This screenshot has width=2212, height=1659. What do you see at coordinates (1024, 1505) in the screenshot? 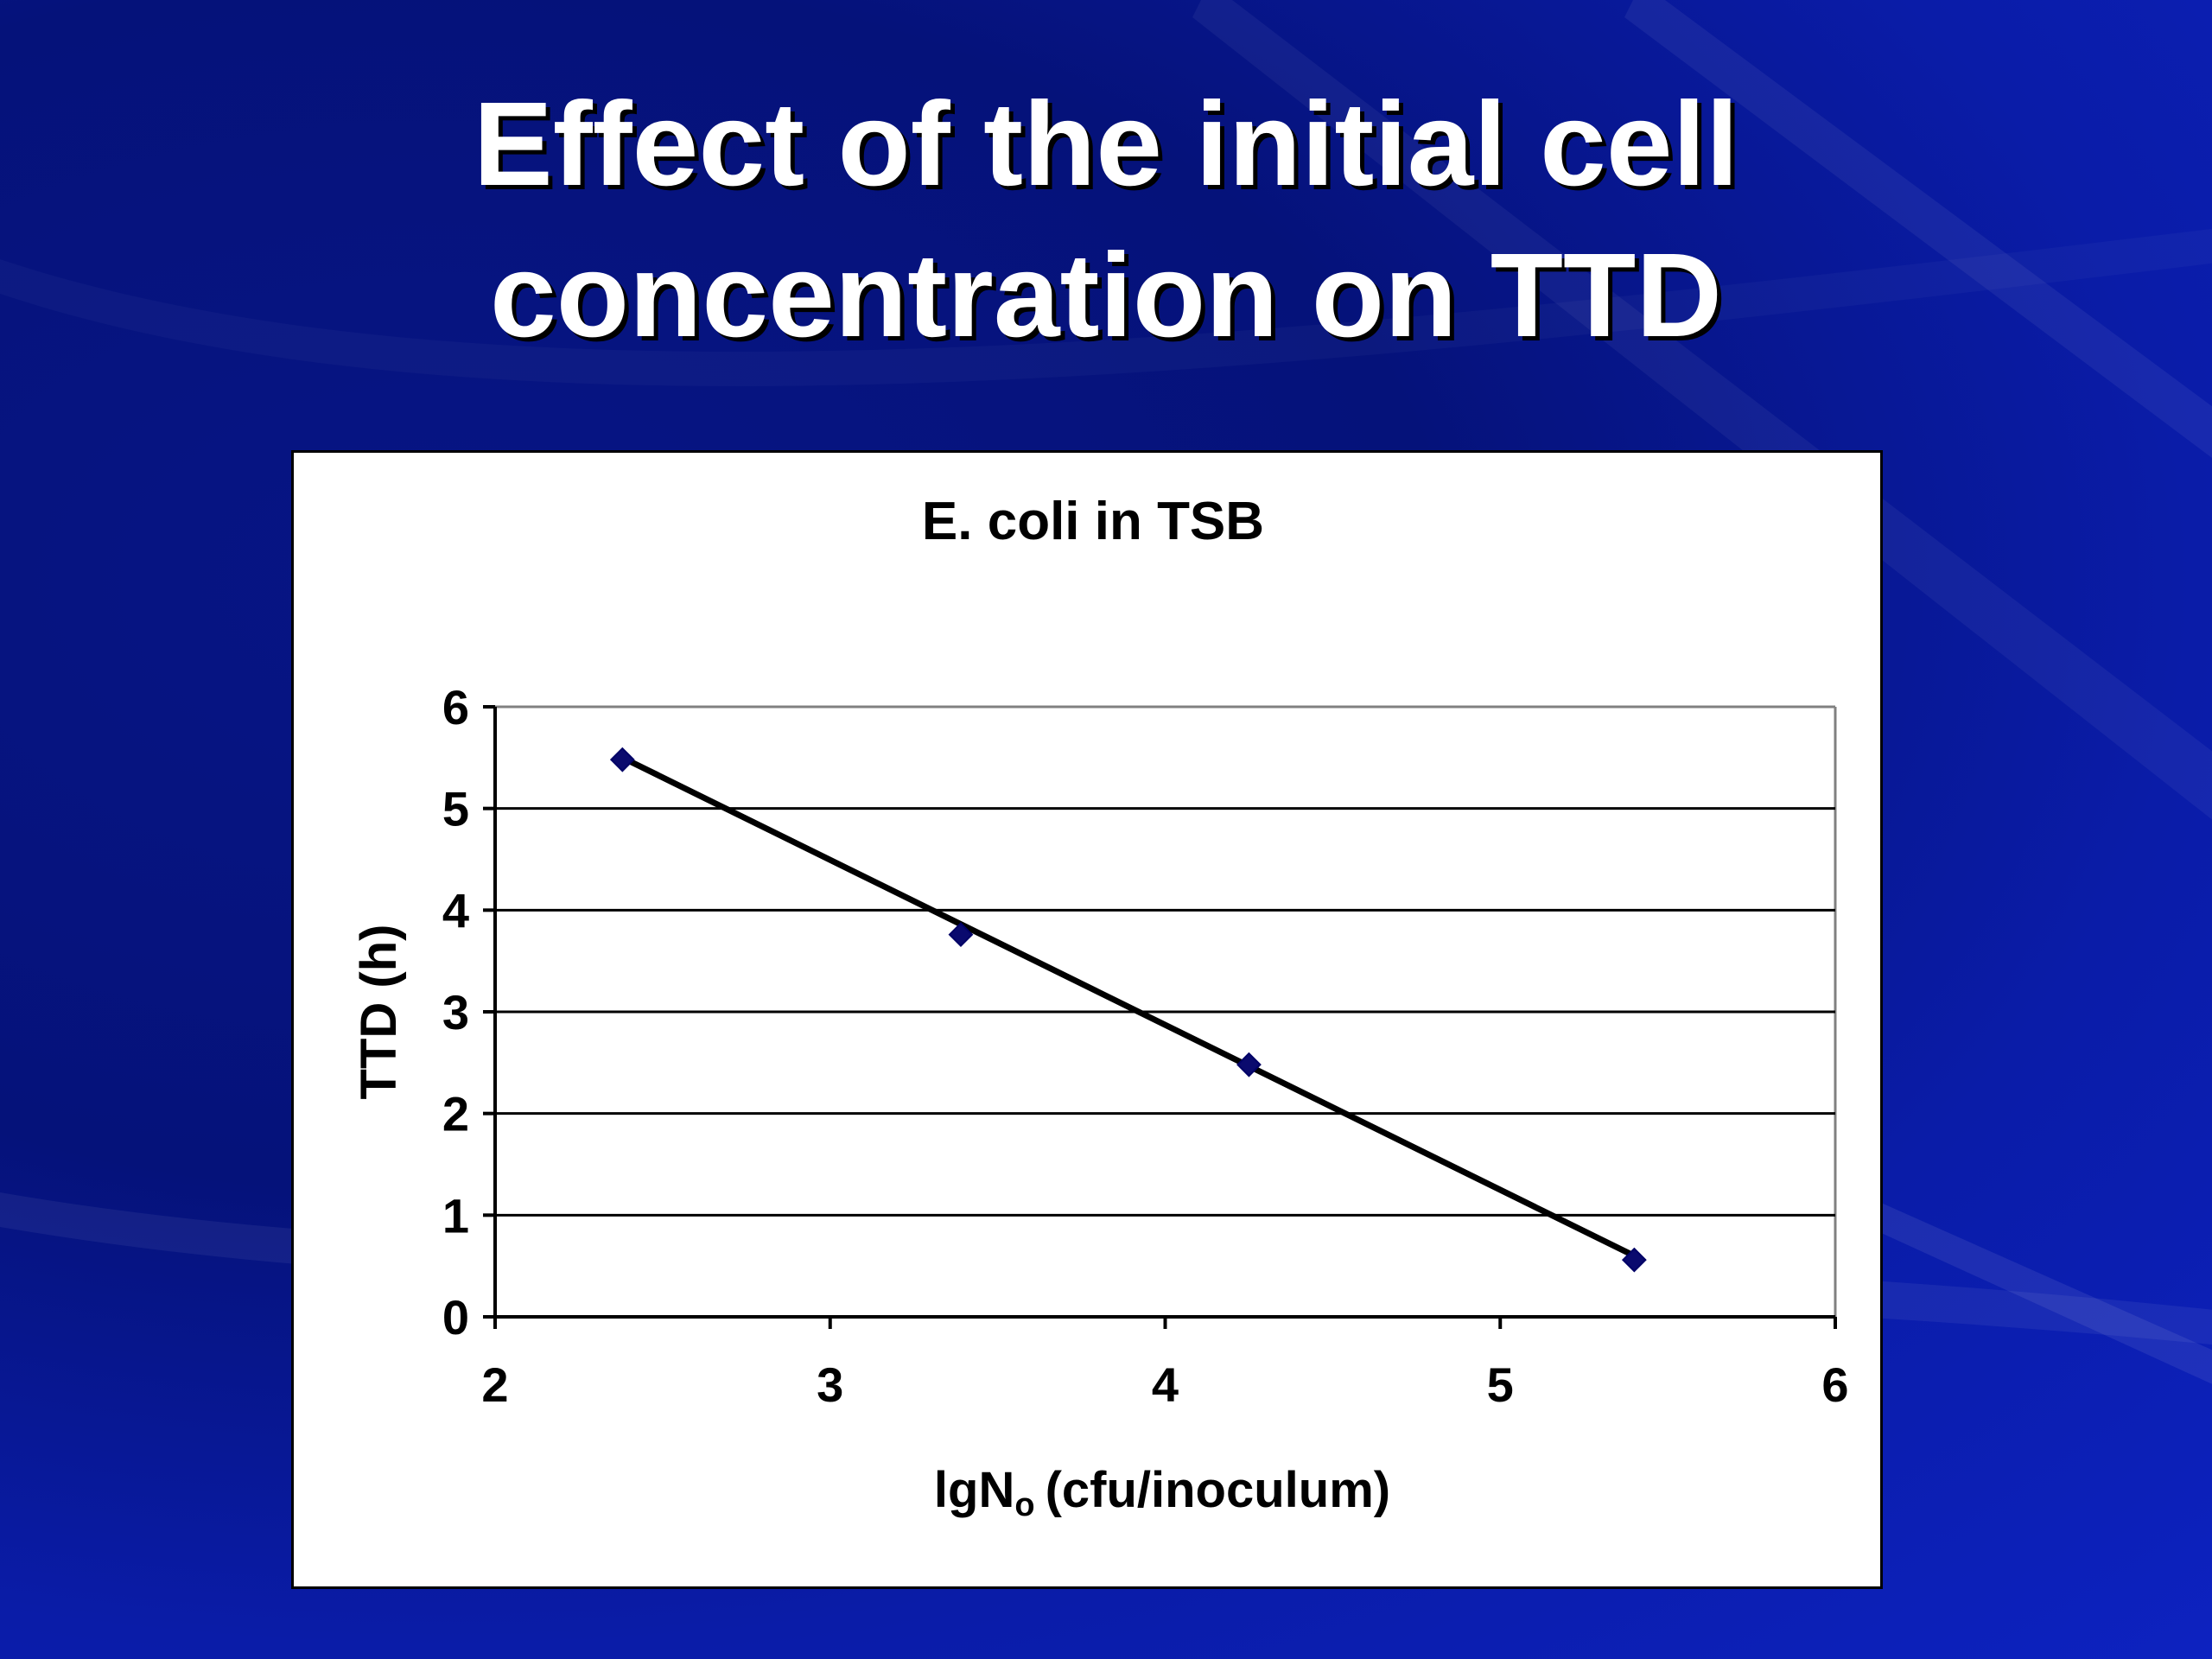
I see `x-axis-label-subscript: o` at bounding box center [1024, 1505].